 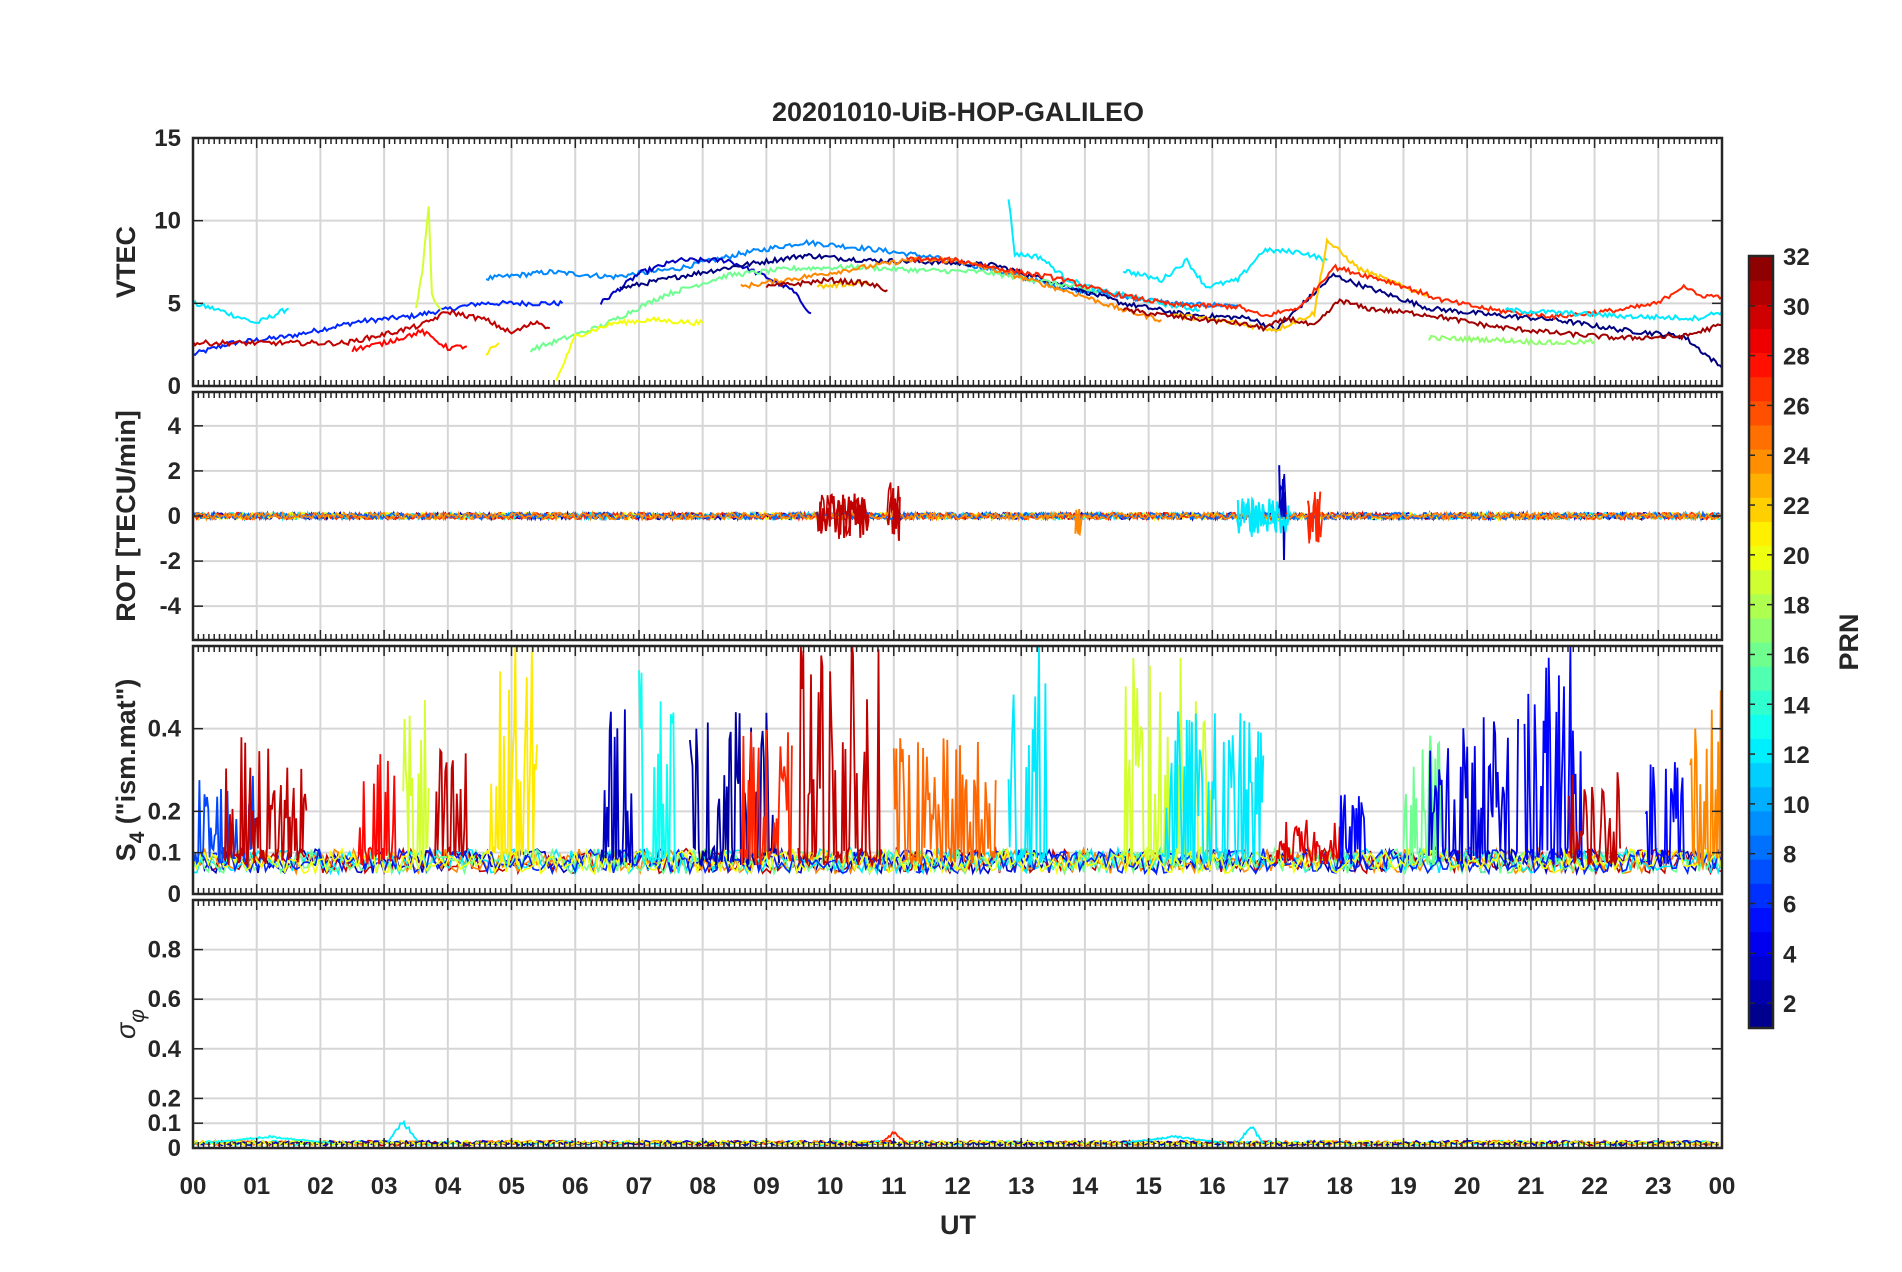 I want to click on x-tick-label: 11, so click(x=893, y=1186).